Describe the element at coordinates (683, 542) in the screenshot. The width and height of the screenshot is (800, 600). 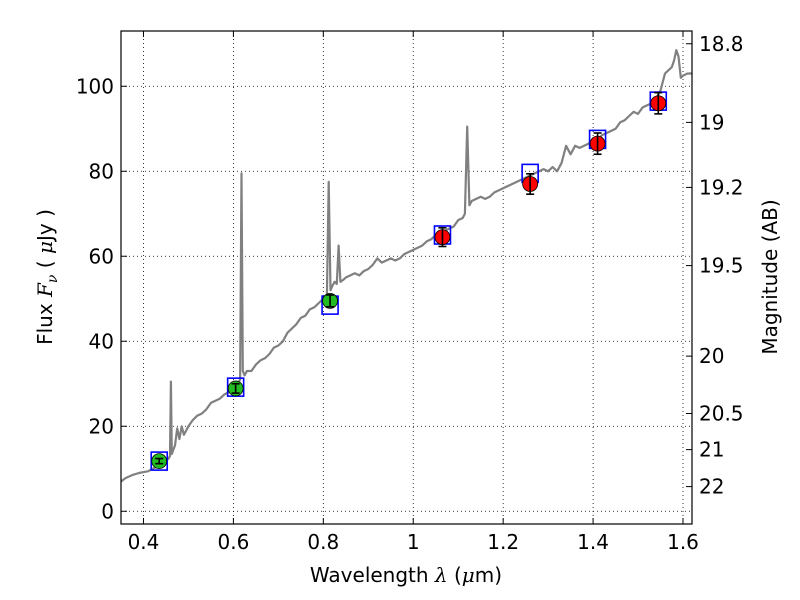
I see `x-tick-label: 1.6` at that location.